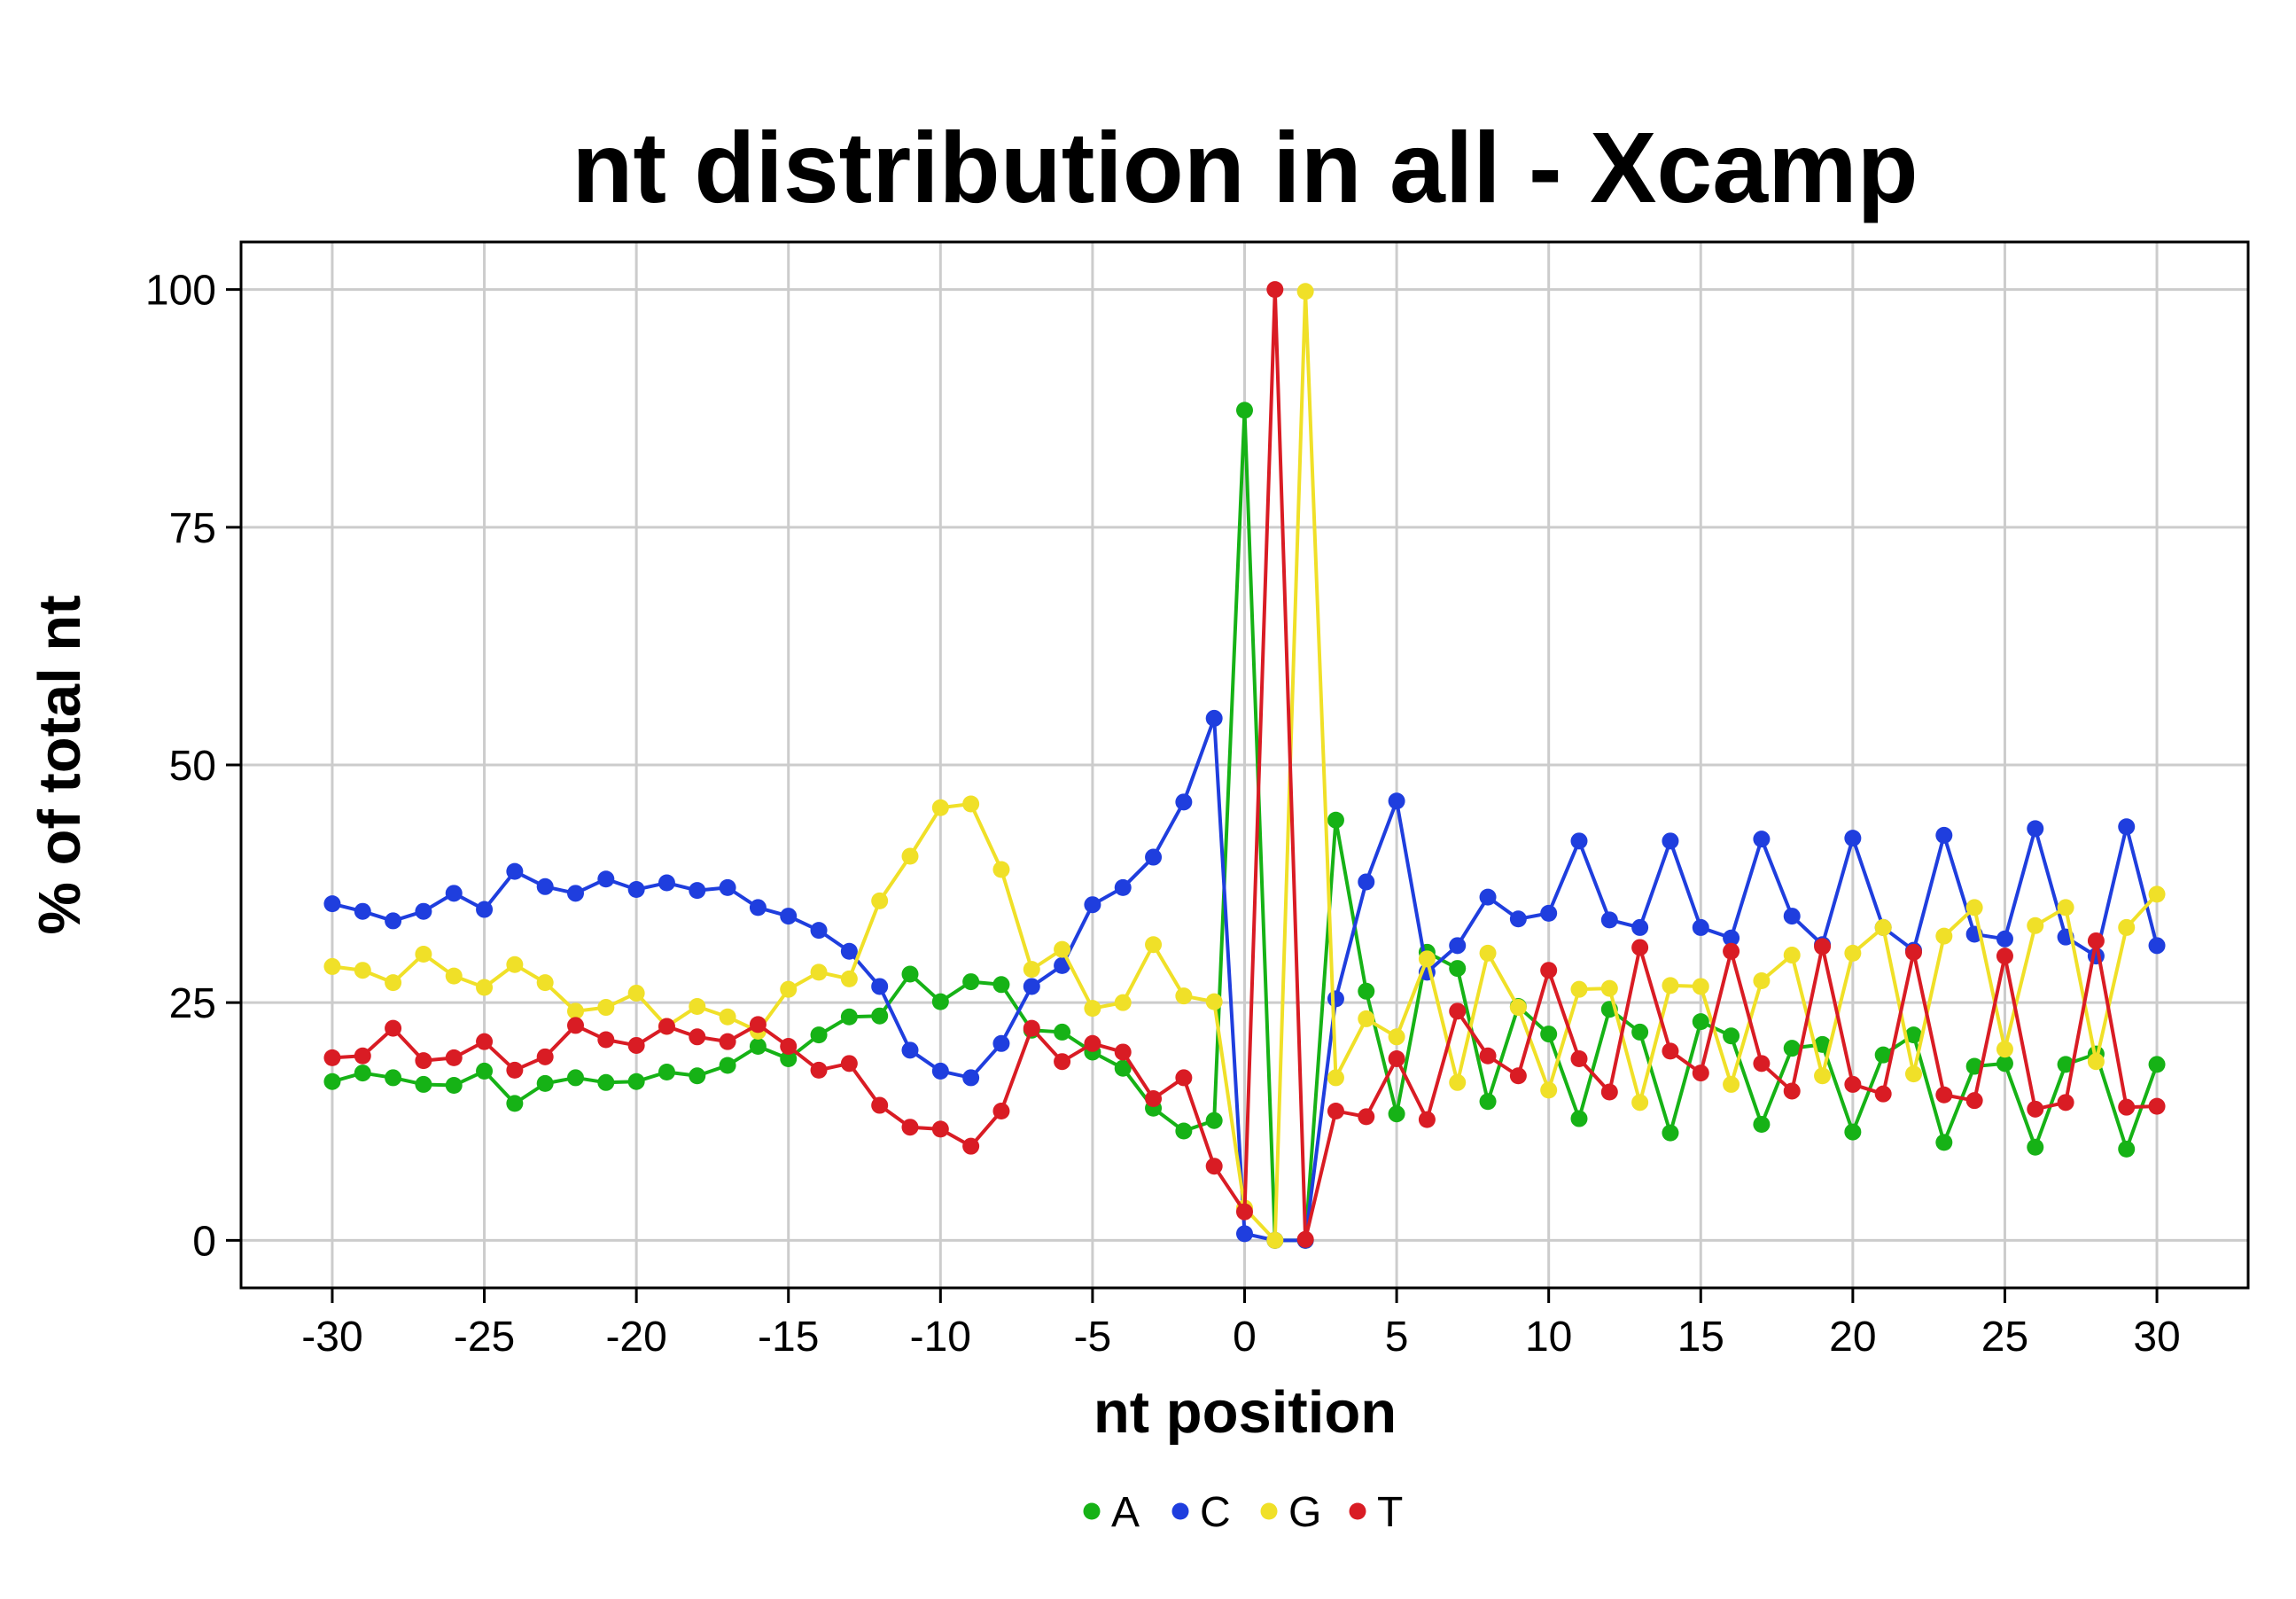 This screenshot has width=2296, height=1599. Describe the element at coordinates (484, 1337) in the screenshot. I see `x-tick-label: -25` at that location.